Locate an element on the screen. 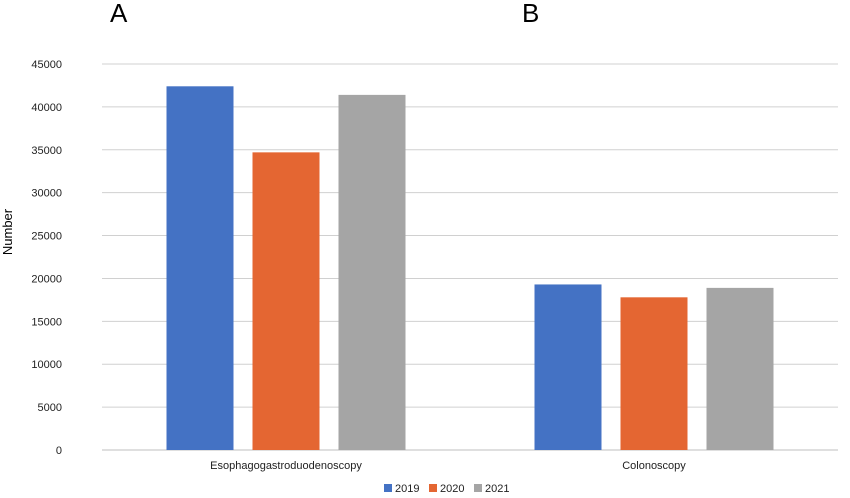 The height and width of the screenshot is (498, 850). legend-label: 2019 is located at coordinates (407, 489).